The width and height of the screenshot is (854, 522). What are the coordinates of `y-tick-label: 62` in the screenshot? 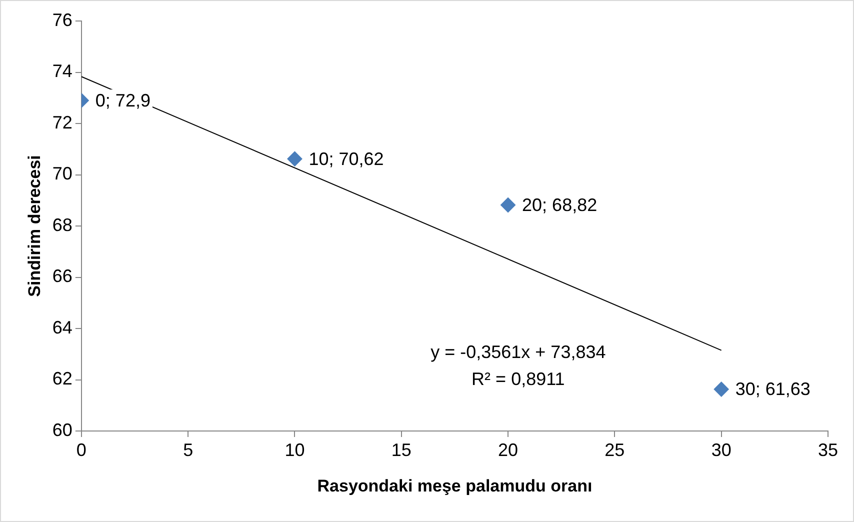 It's located at (62, 378).